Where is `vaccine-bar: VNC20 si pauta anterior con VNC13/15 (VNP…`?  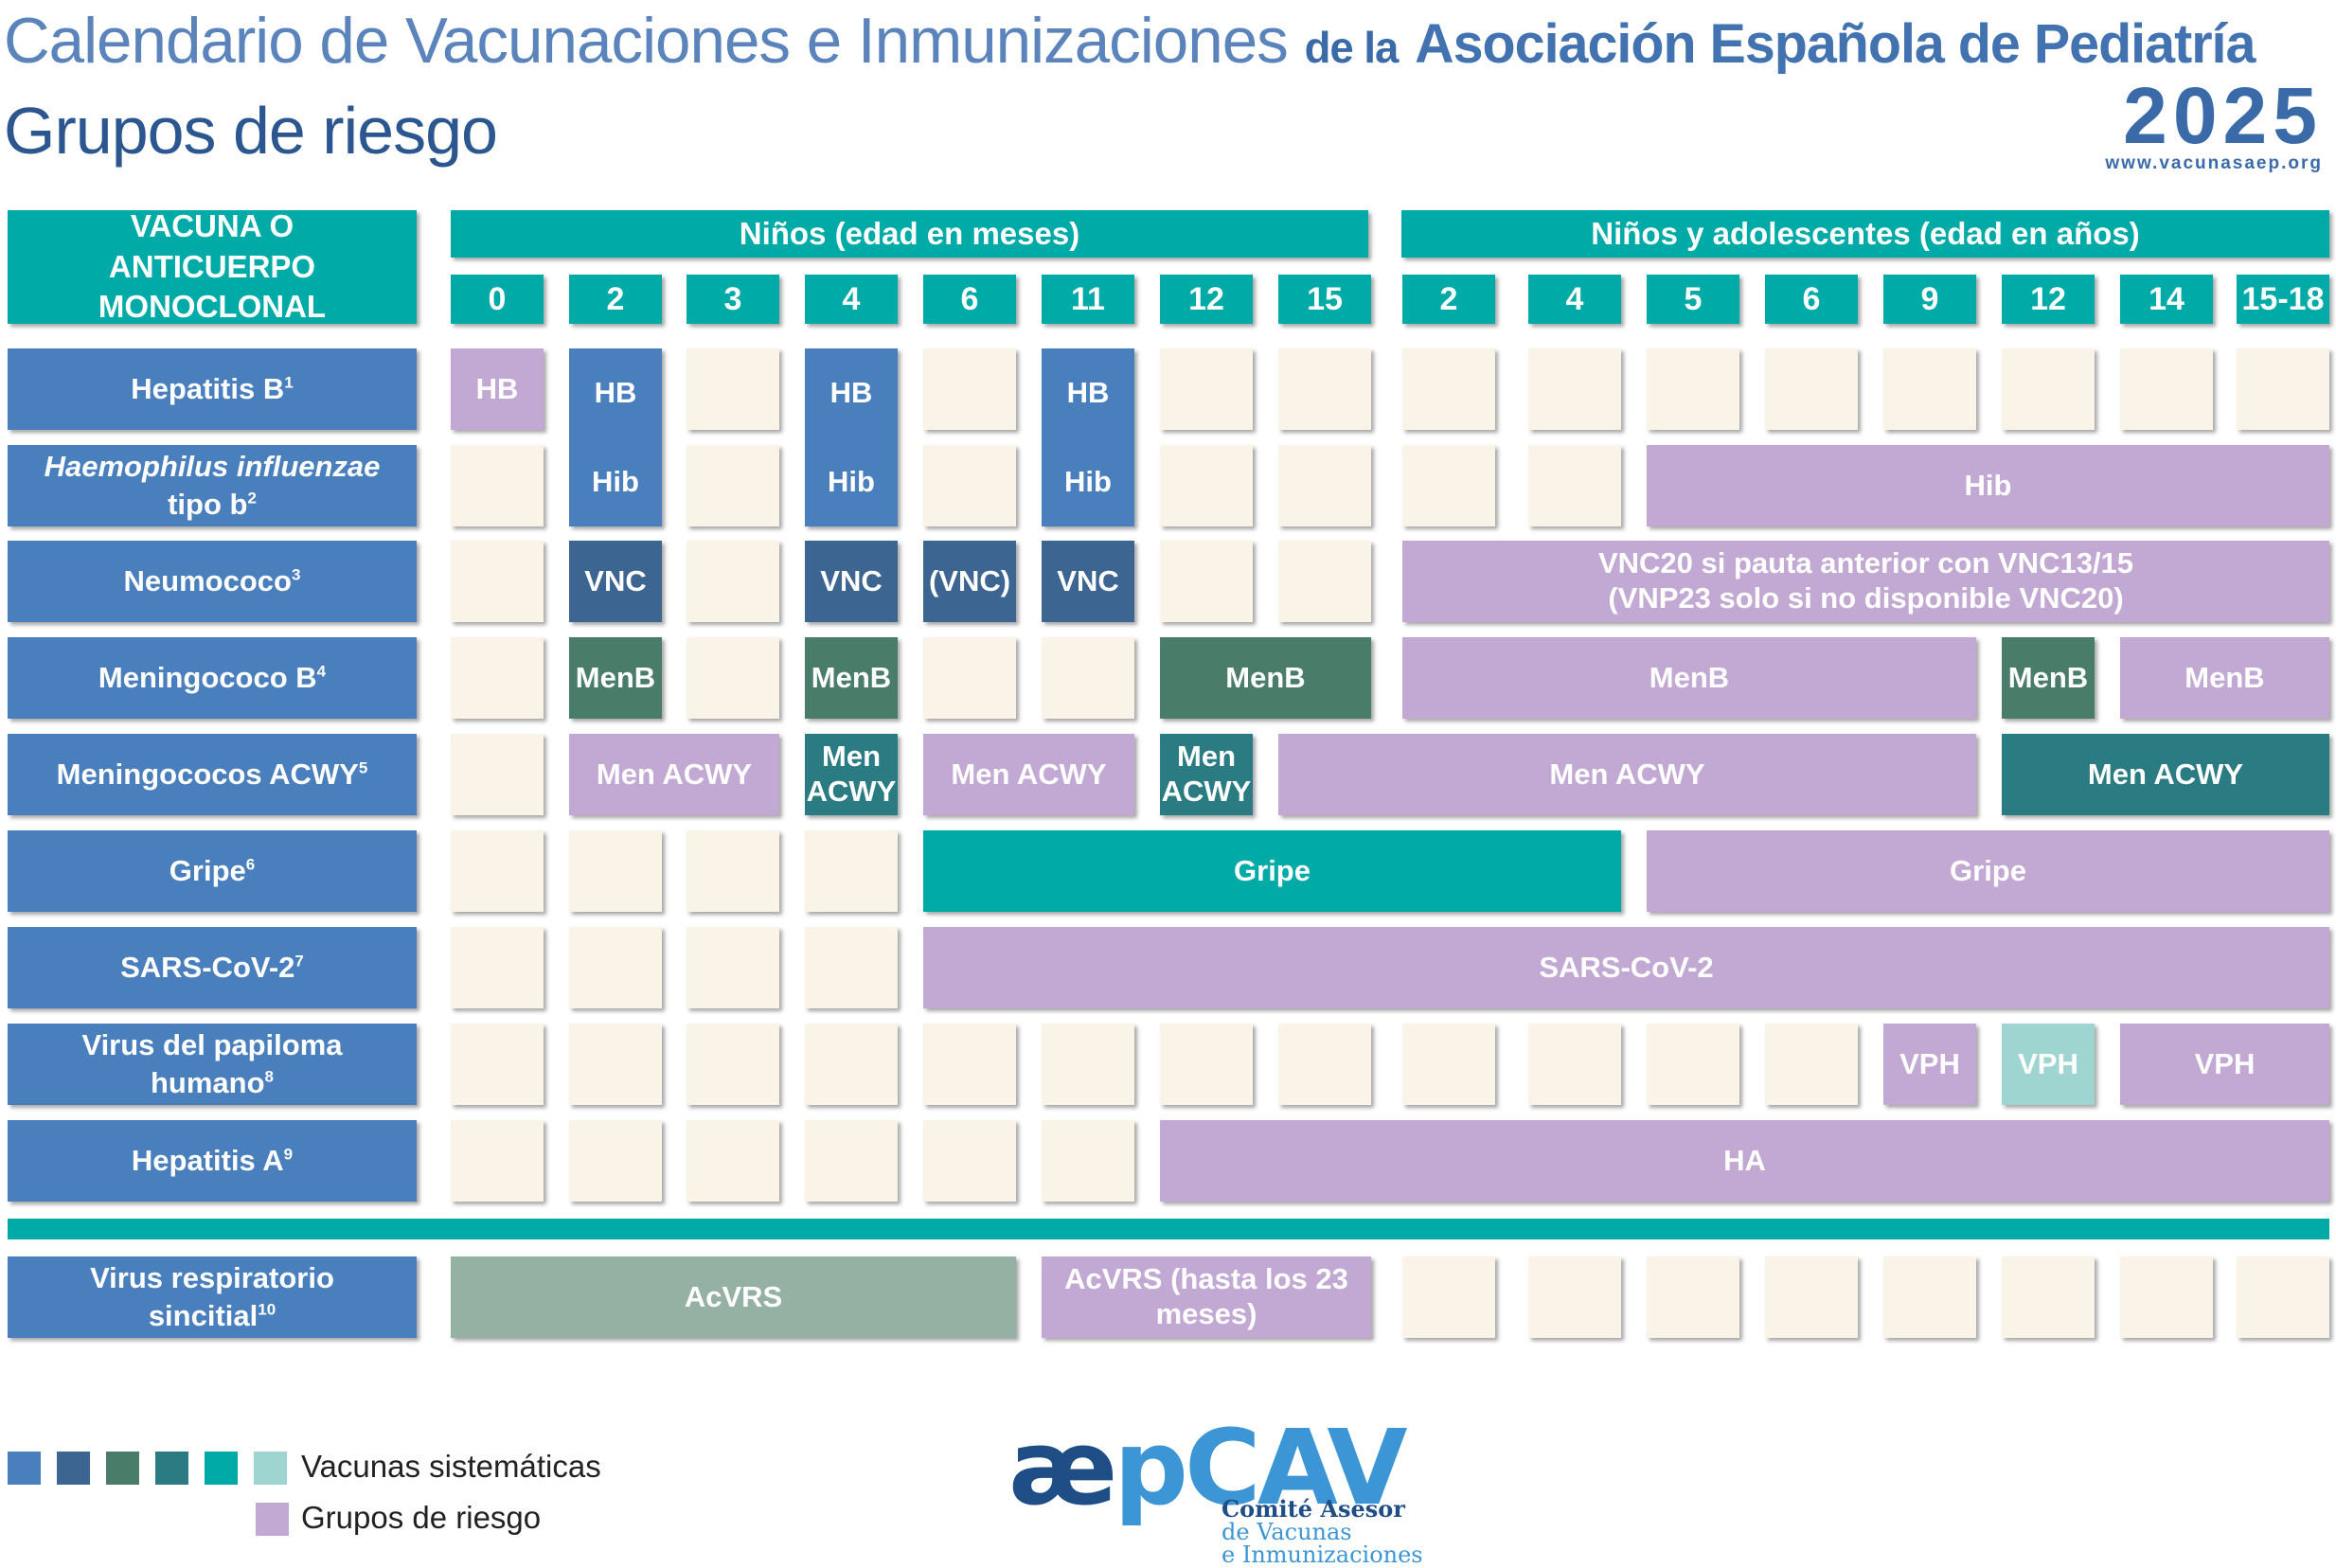
vaccine-bar: VNC20 si pauta anterior con VNC13/15 (VNP… is located at coordinates (1865, 581).